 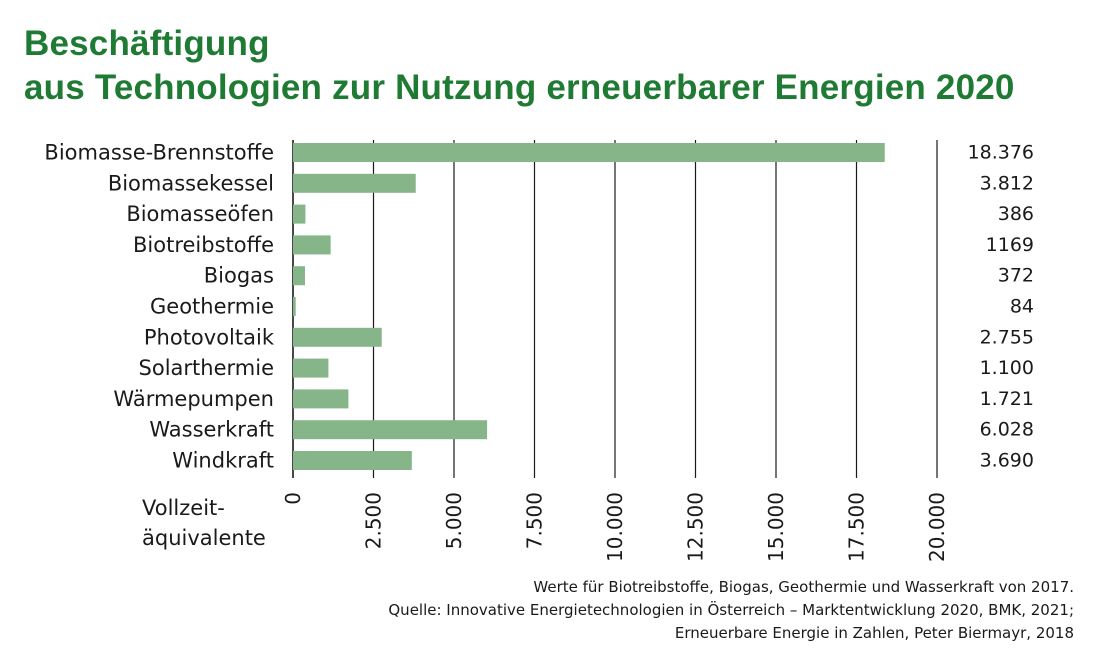 I want to click on x-tick-label: 7.500, so click(x=535, y=520).